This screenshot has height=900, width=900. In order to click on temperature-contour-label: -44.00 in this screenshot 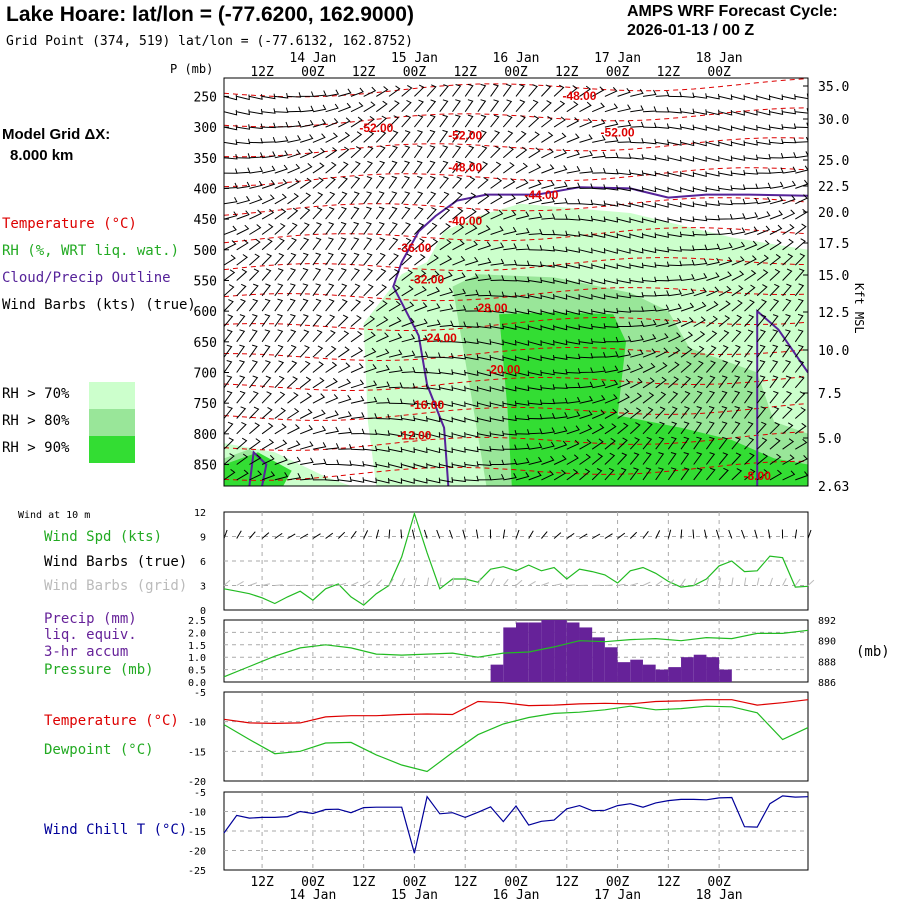, I will do `click(541, 195)`.